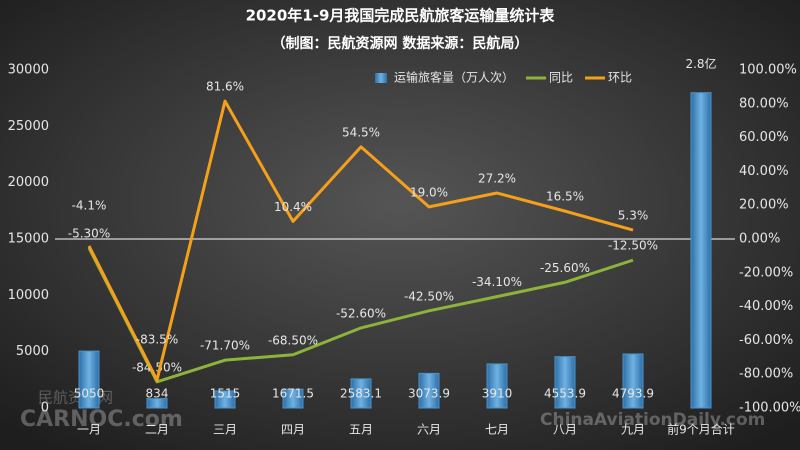 The image size is (800, 450). Describe the element at coordinates (764, 205) in the screenshot. I see `y2-tick-label: 20.00%` at that location.